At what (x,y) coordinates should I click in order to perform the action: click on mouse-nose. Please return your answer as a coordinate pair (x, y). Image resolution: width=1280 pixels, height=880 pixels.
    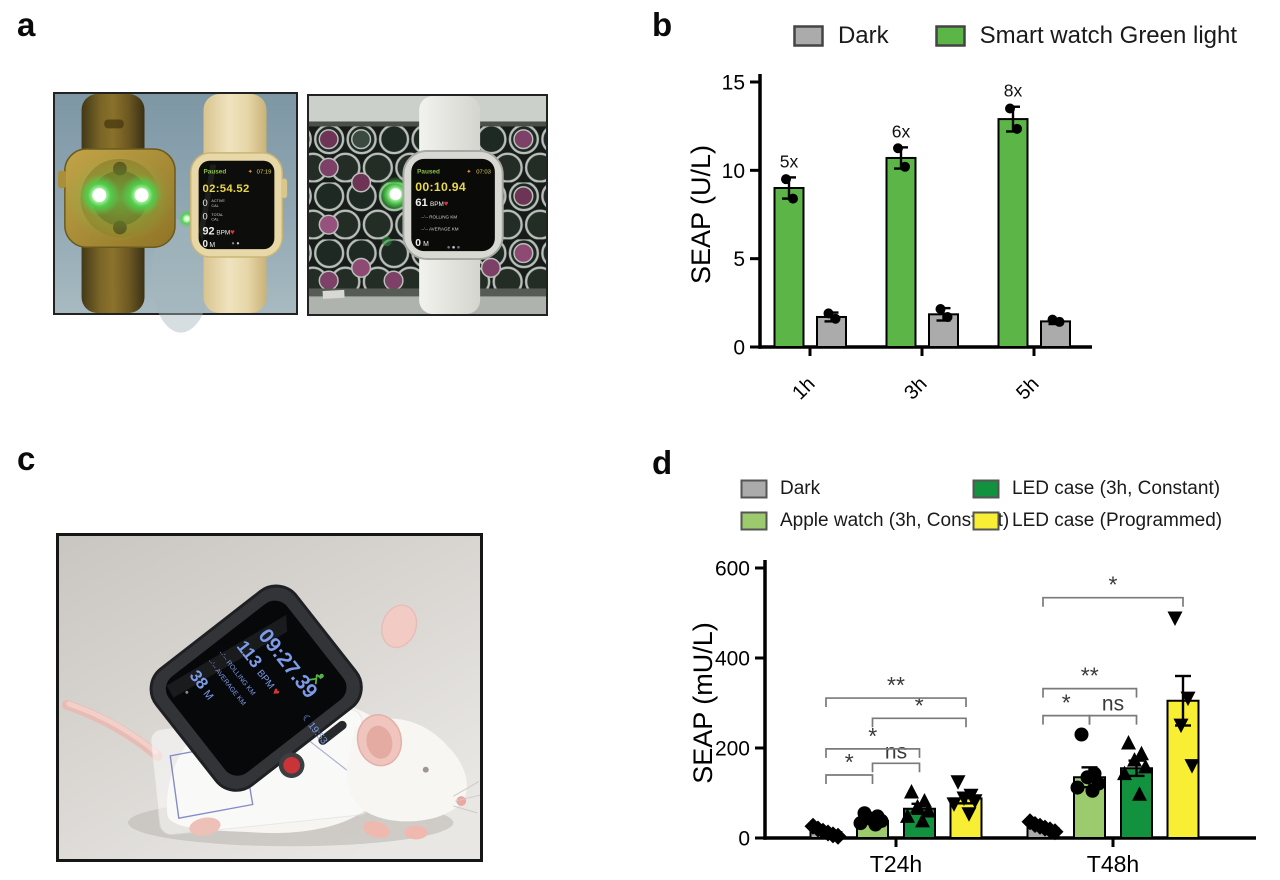
    Looking at the image, I should click on (461, 801).